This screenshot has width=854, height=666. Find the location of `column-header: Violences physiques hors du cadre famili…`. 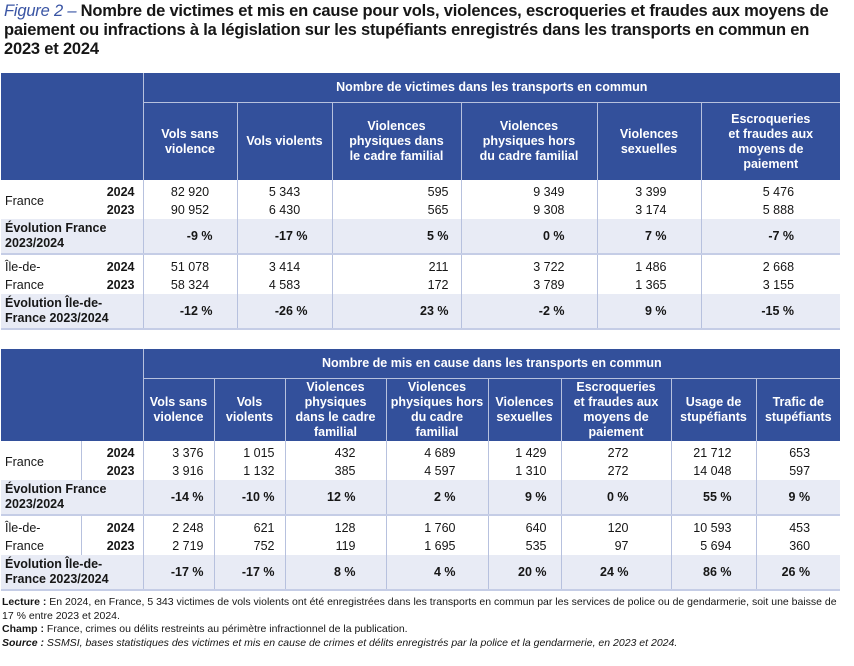

column-header: Violences physiques hors du cadre famili… is located at coordinates (436, 409).